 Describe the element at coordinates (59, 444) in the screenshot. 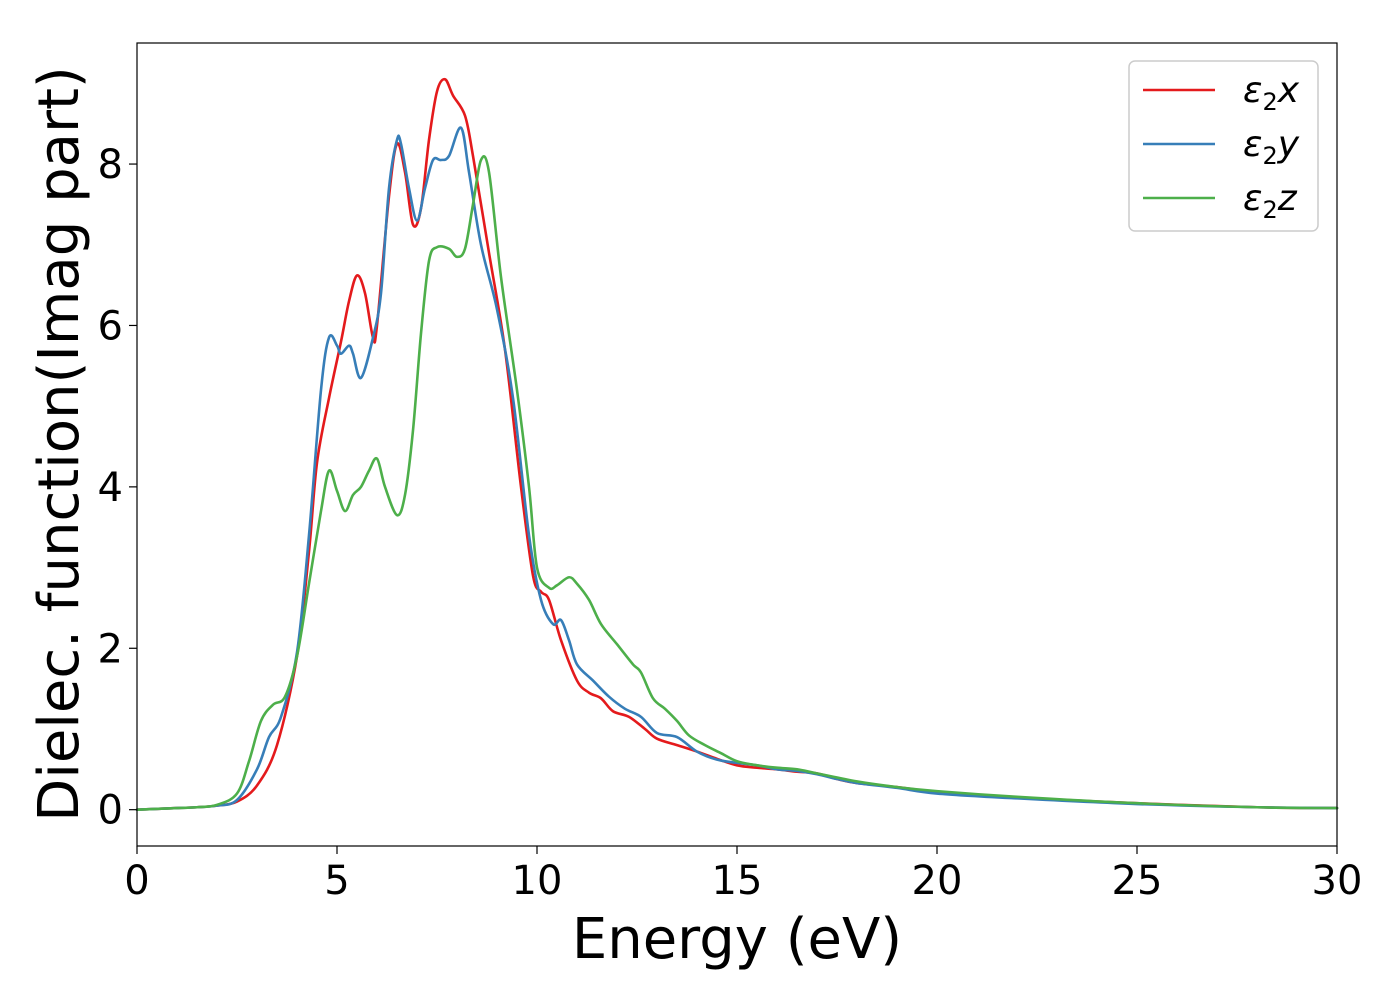

I see `y-axis-label: Dielec. function(Imag part)` at that location.